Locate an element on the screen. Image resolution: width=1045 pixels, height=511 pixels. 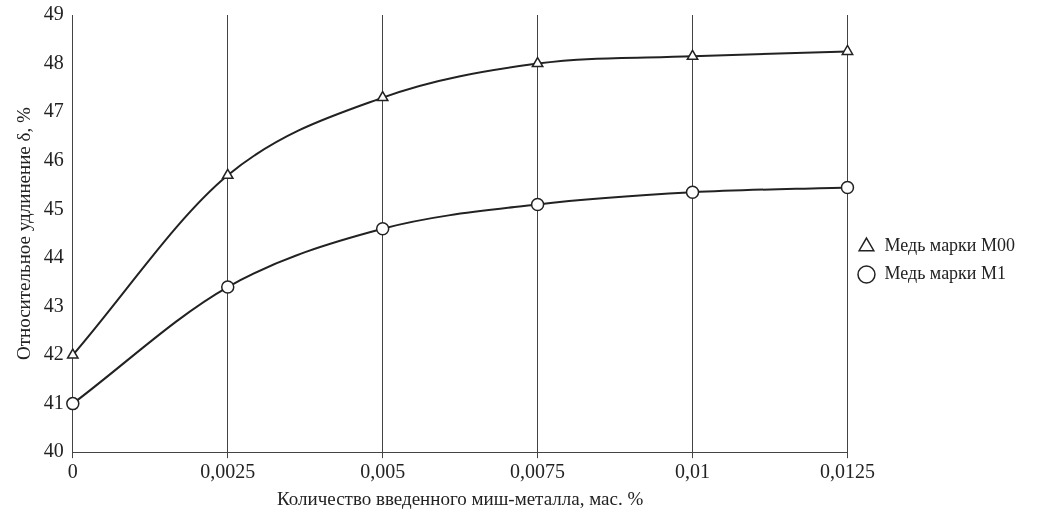
y-tick-label: 48 is located at coordinates (53, 61).